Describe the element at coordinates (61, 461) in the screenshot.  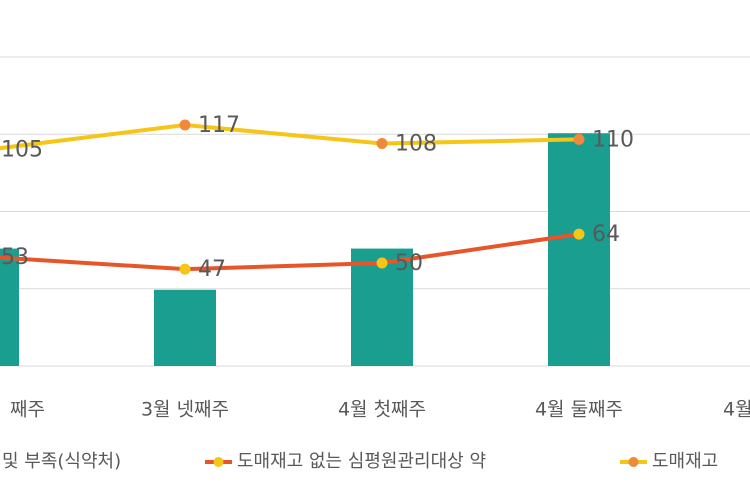
I see `legend-label: 및 부족(식약처)` at that location.